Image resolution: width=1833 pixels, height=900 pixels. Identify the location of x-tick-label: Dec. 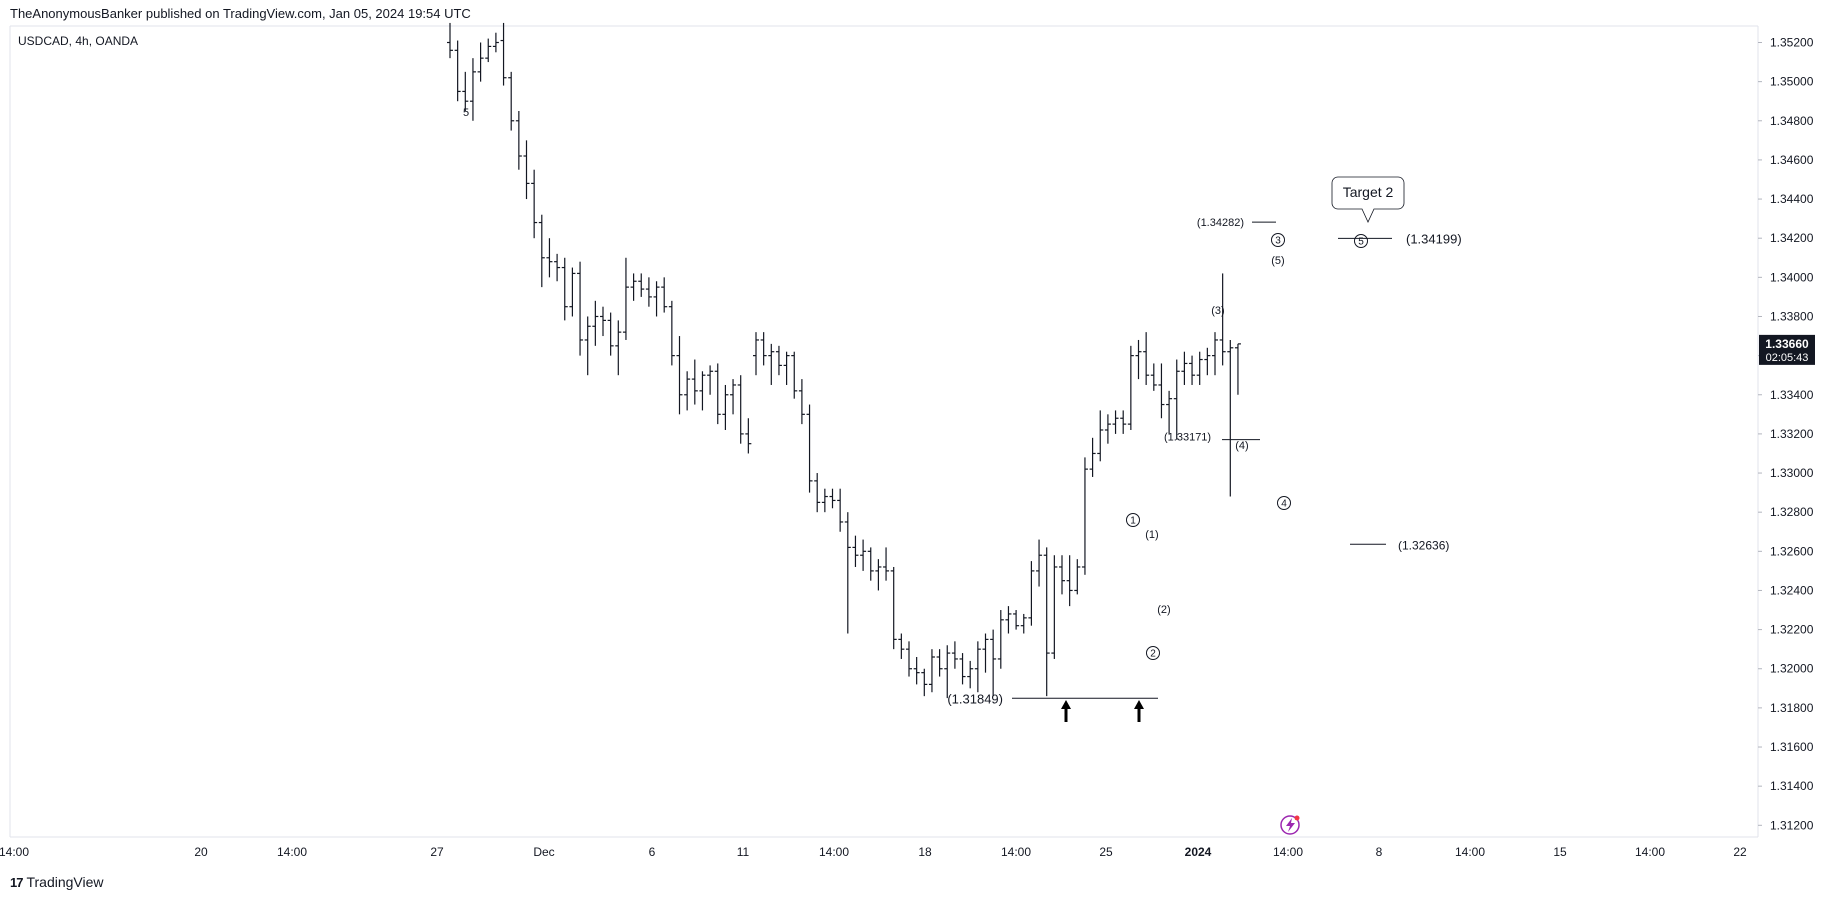
(543, 852).